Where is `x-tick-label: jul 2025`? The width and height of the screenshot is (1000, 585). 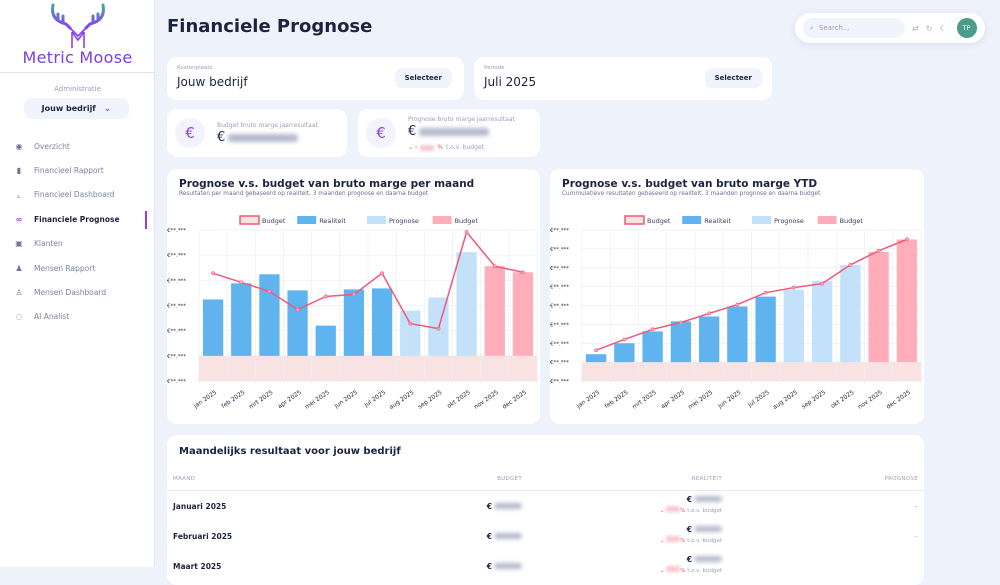
x-tick-label: jul 2025 is located at coordinates (374, 399).